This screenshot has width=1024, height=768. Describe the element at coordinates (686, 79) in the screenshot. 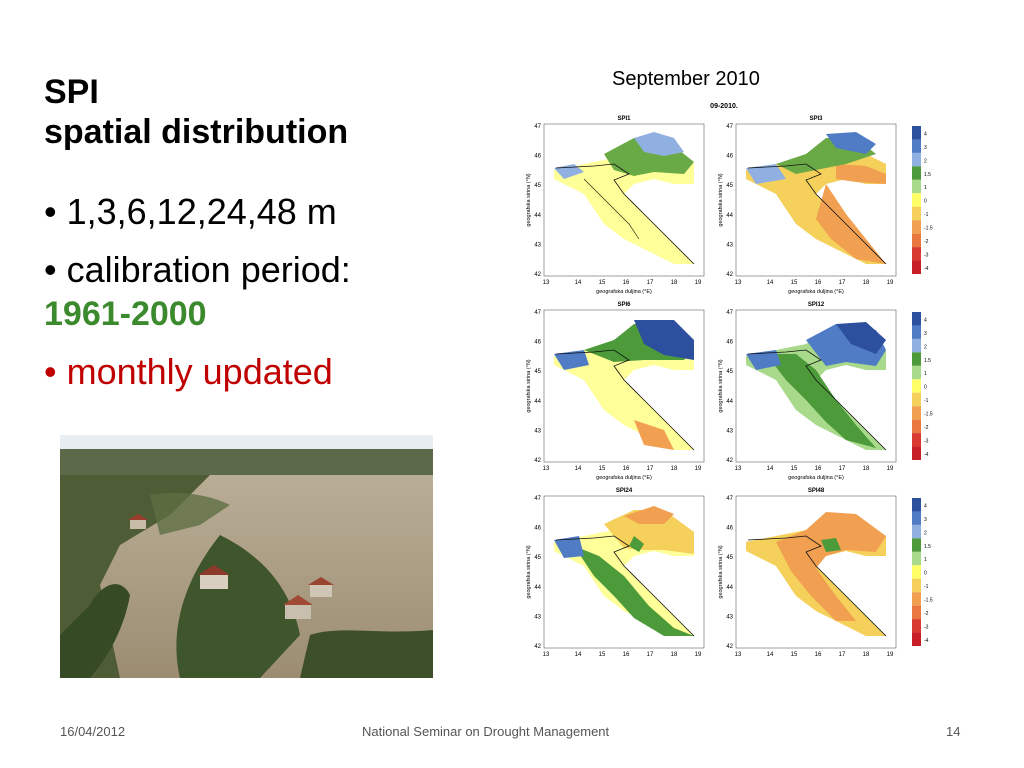

I see `map-heading: September 2010` at that location.